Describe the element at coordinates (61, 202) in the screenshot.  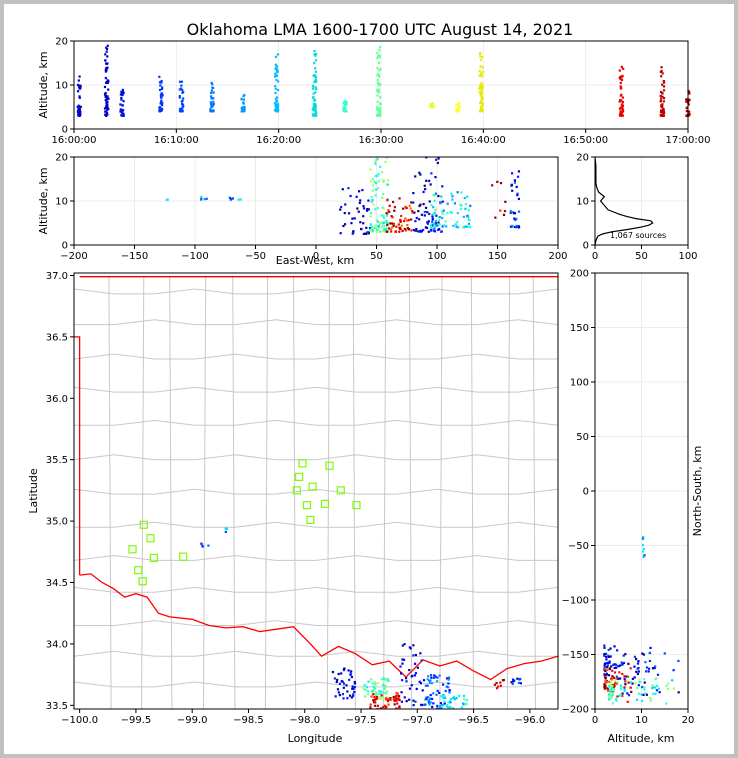
I see `p2-y-tick-label-1: 10` at that location.